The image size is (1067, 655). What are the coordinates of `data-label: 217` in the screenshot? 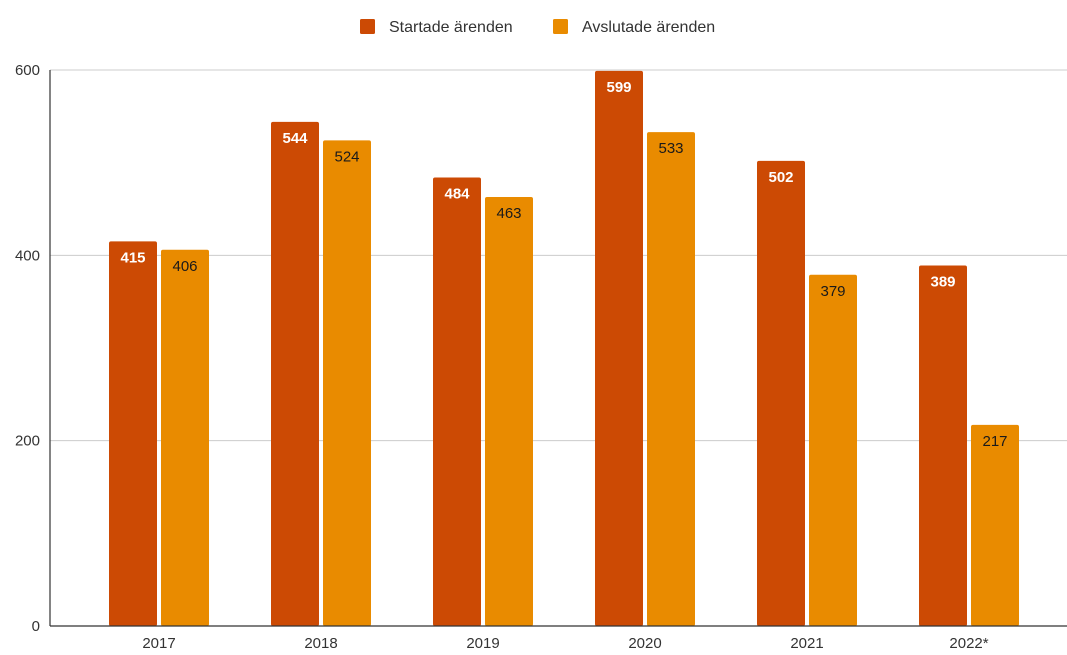 It's located at (994, 441).